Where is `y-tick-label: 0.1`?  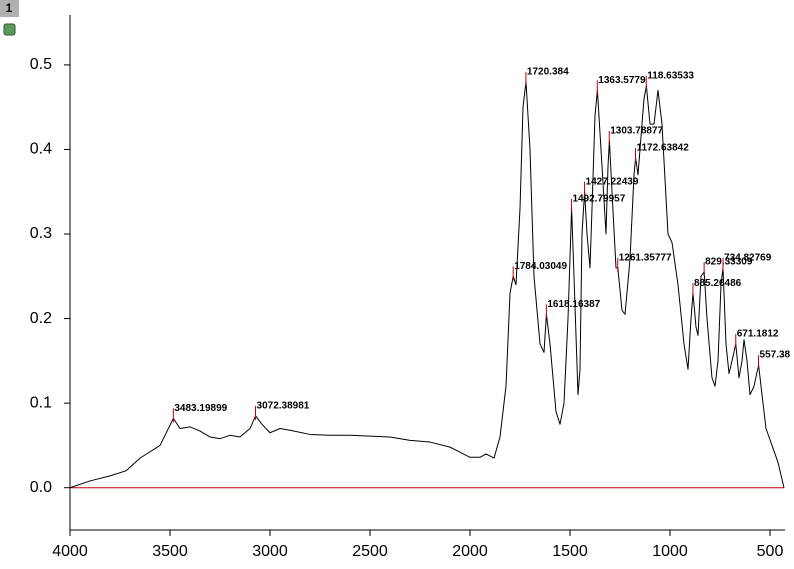
y-tick-label: 0.1 is located at coordinates (41, 402).